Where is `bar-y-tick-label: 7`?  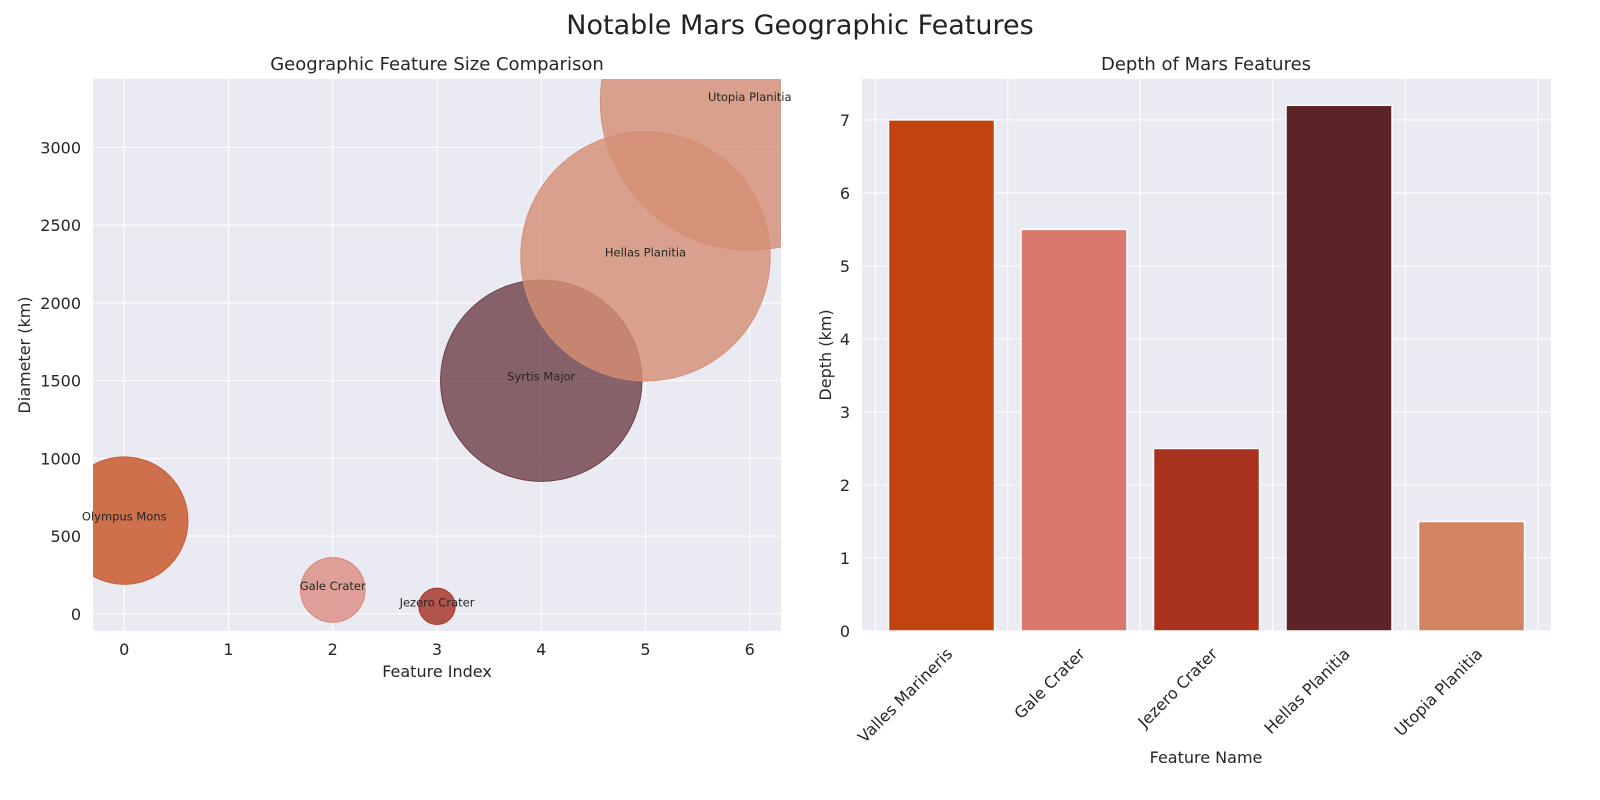 bar-y-tick-label: 7 is located at coordinates (845, 120).